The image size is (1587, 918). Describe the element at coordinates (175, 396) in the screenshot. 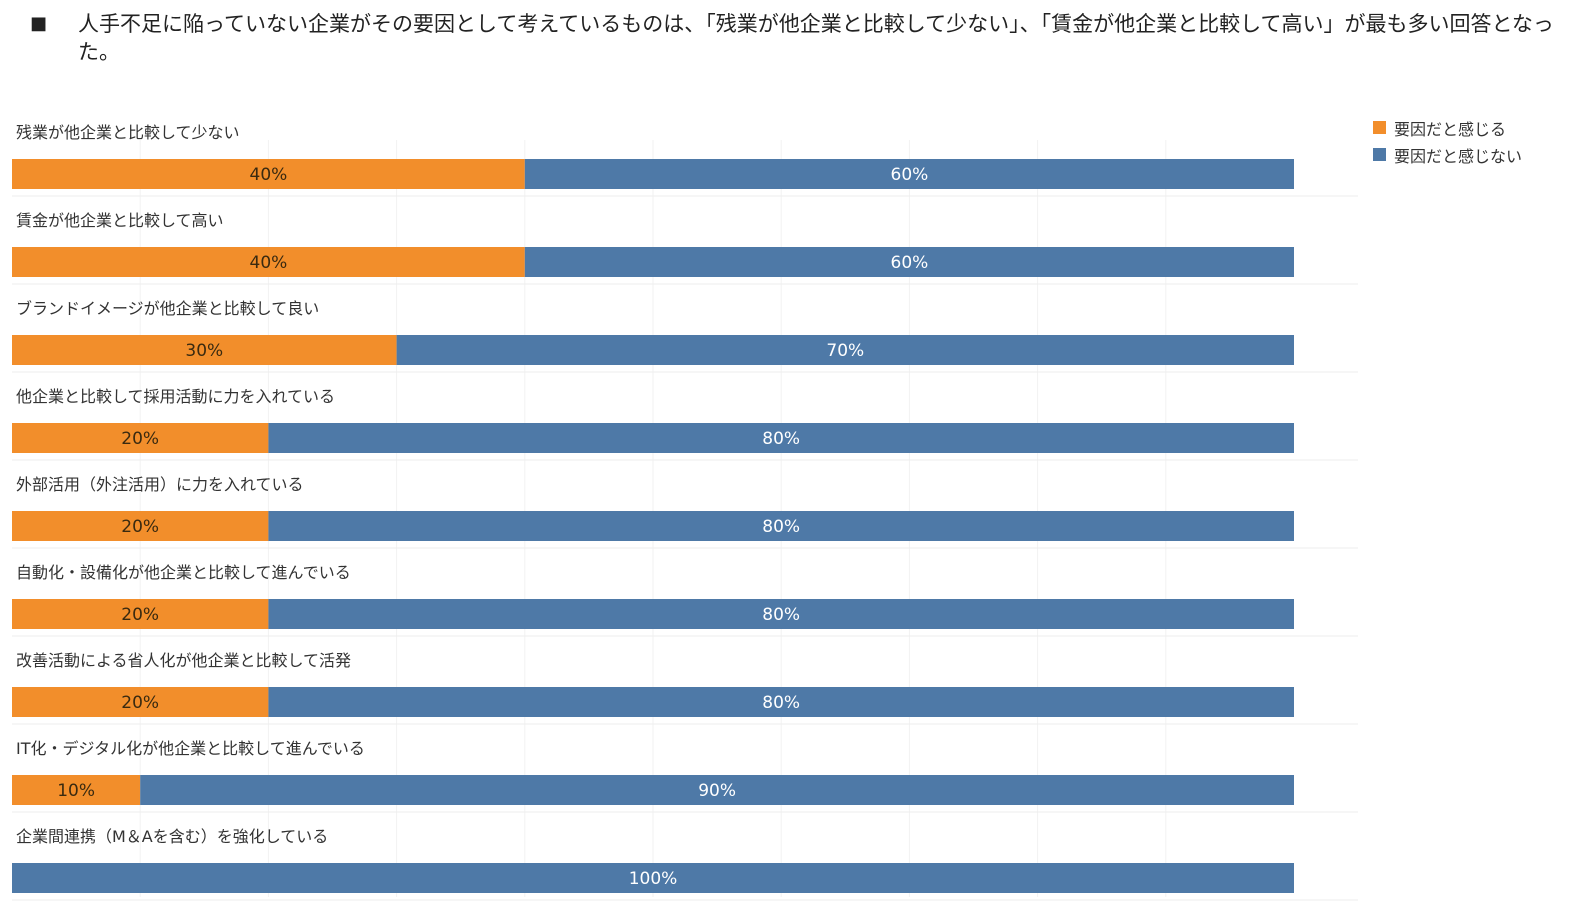

I see `category-label: 他企業と比較して採用活動に力を入れている` at that location.